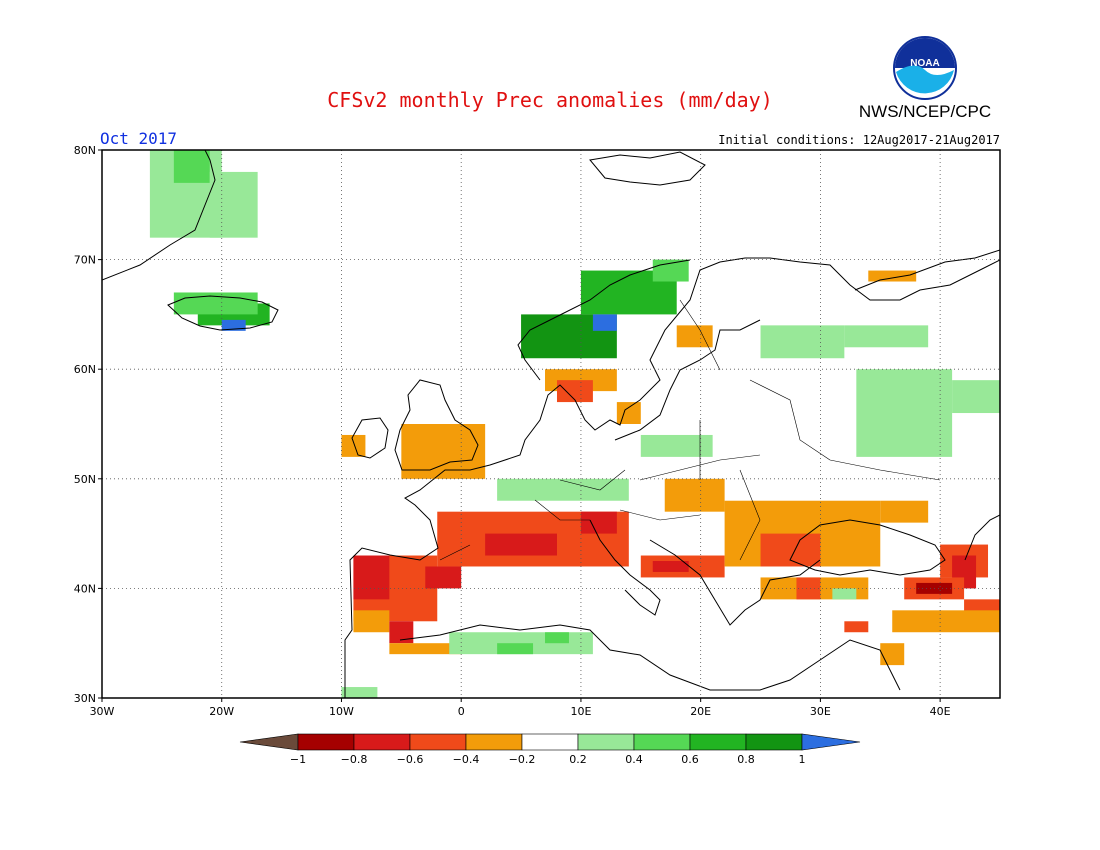 The width and height of the screenshot is (1100, 850). What do you see at coordinates (269, 742) in the screenshot?
I see `colorbar-left-arrow` at bounding box center [269, 742].